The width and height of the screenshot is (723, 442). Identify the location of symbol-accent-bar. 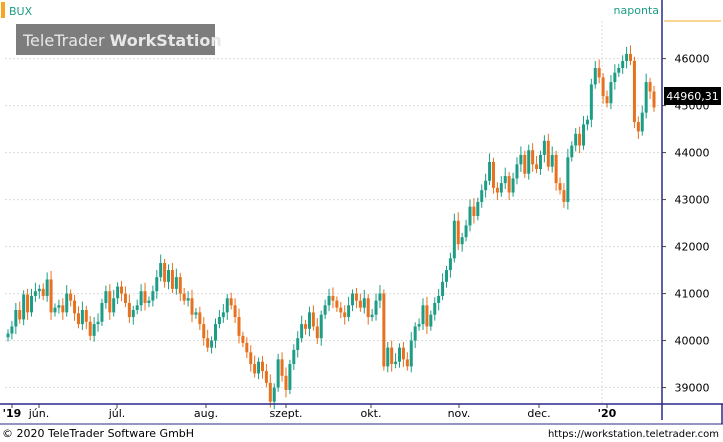
(3, 10).